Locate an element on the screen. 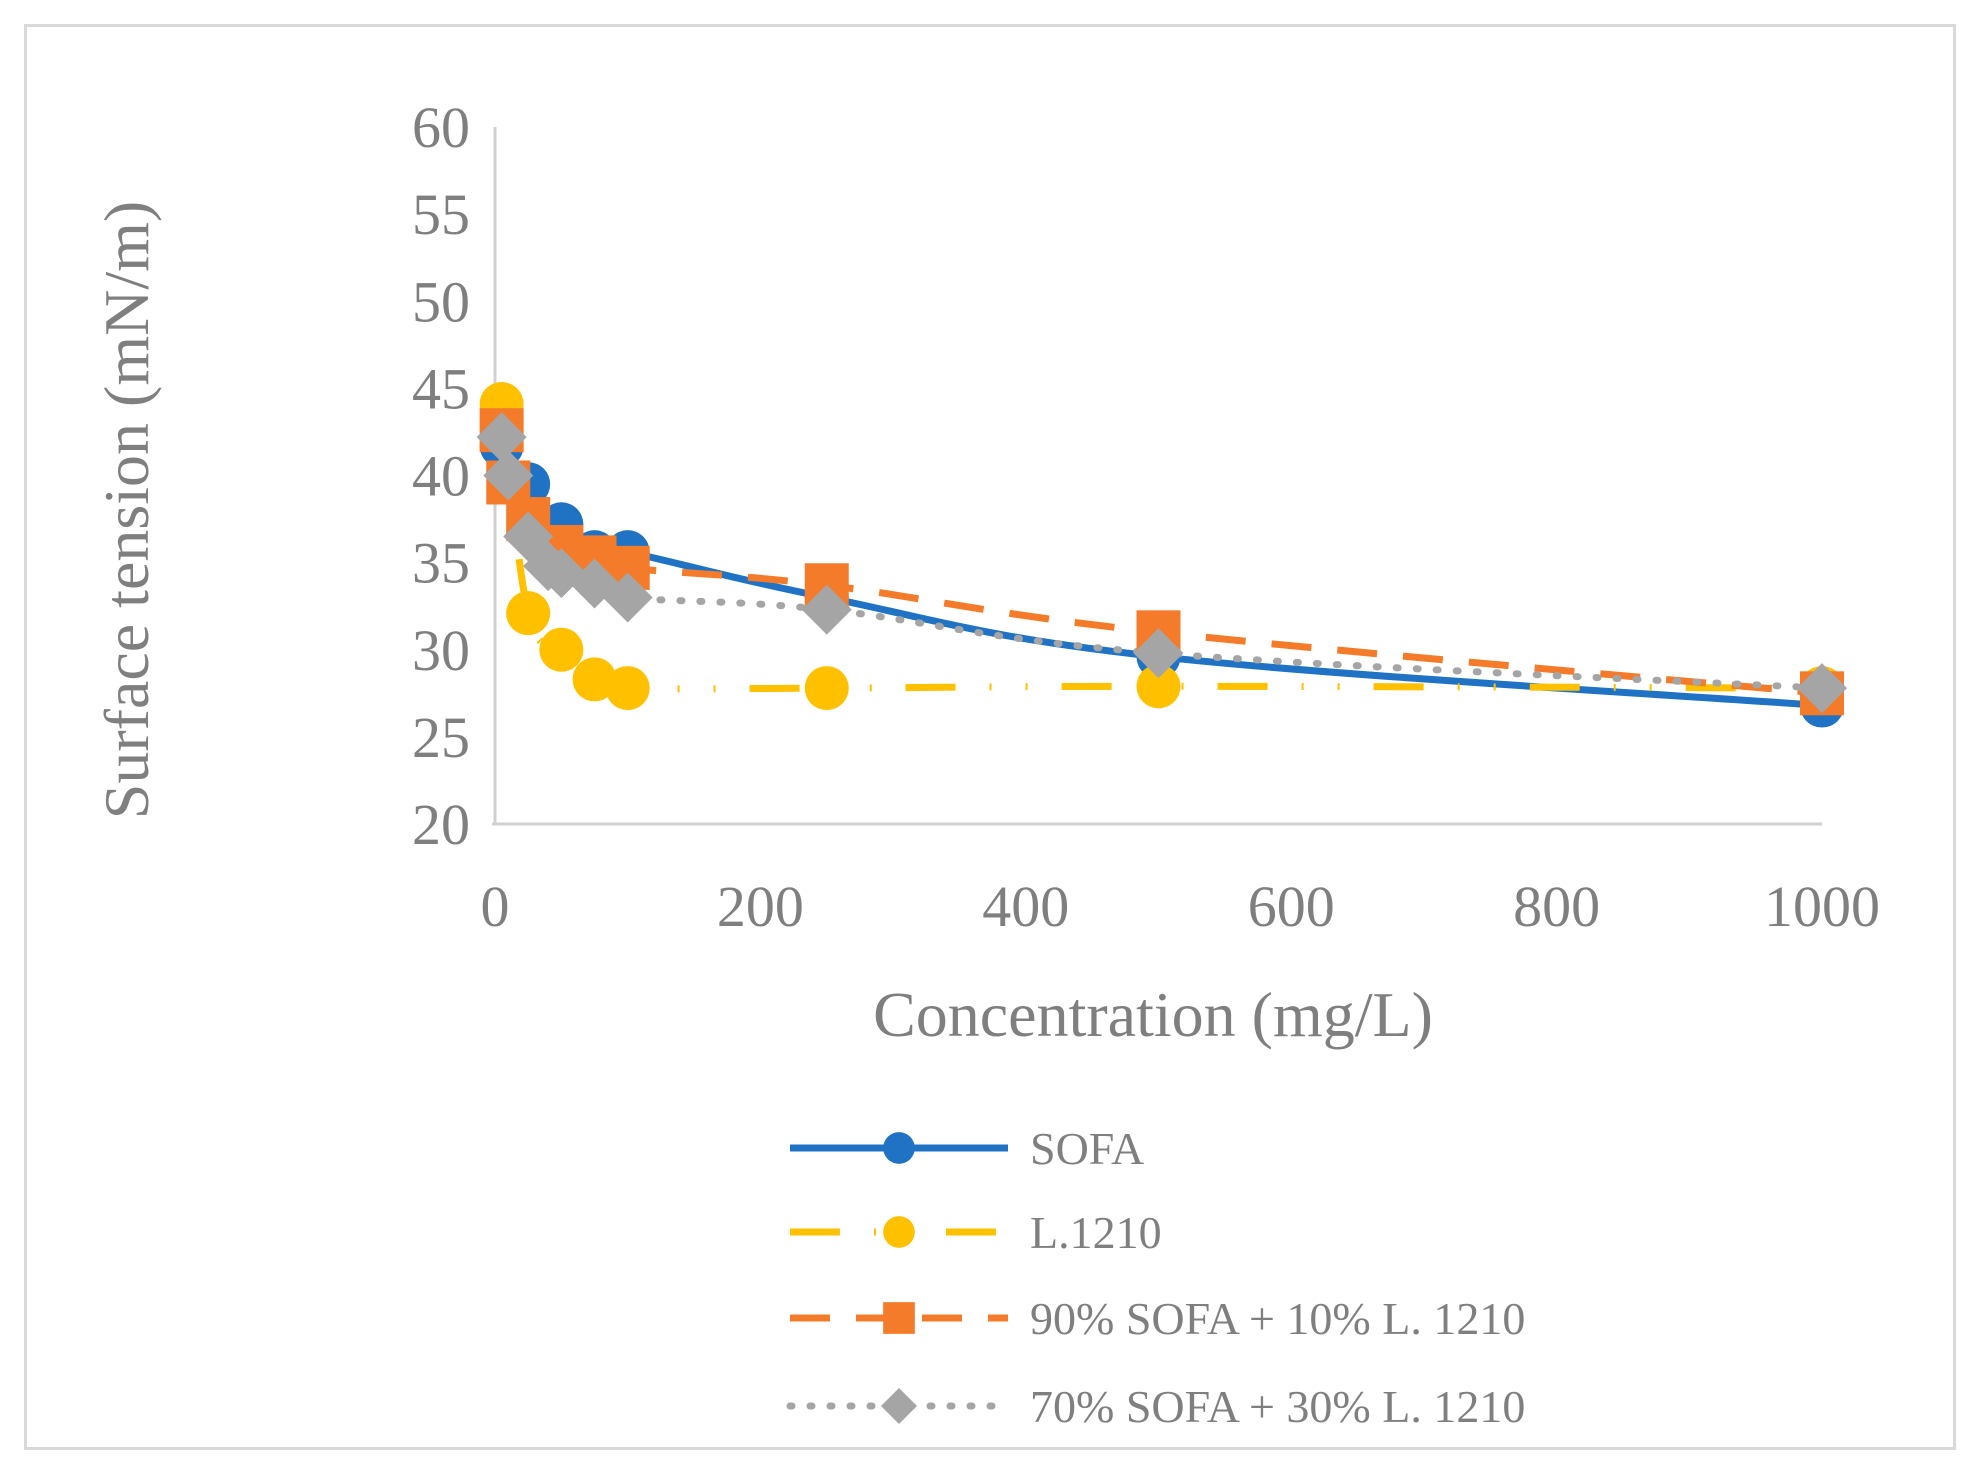 Image resolution: width=1983 pixels, height=1479 pixels. legend-item: 70% SOFA + 30% L. 1210 is located at coordinates (1155, 1406).